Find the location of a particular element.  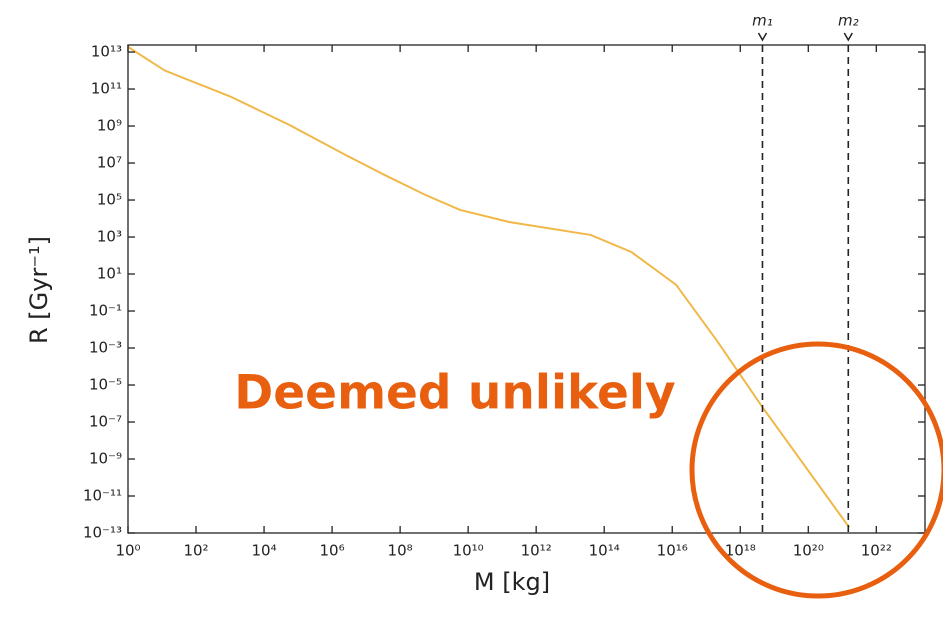

x-tick-label: 10⁸ is located at coordinates (400, 551).